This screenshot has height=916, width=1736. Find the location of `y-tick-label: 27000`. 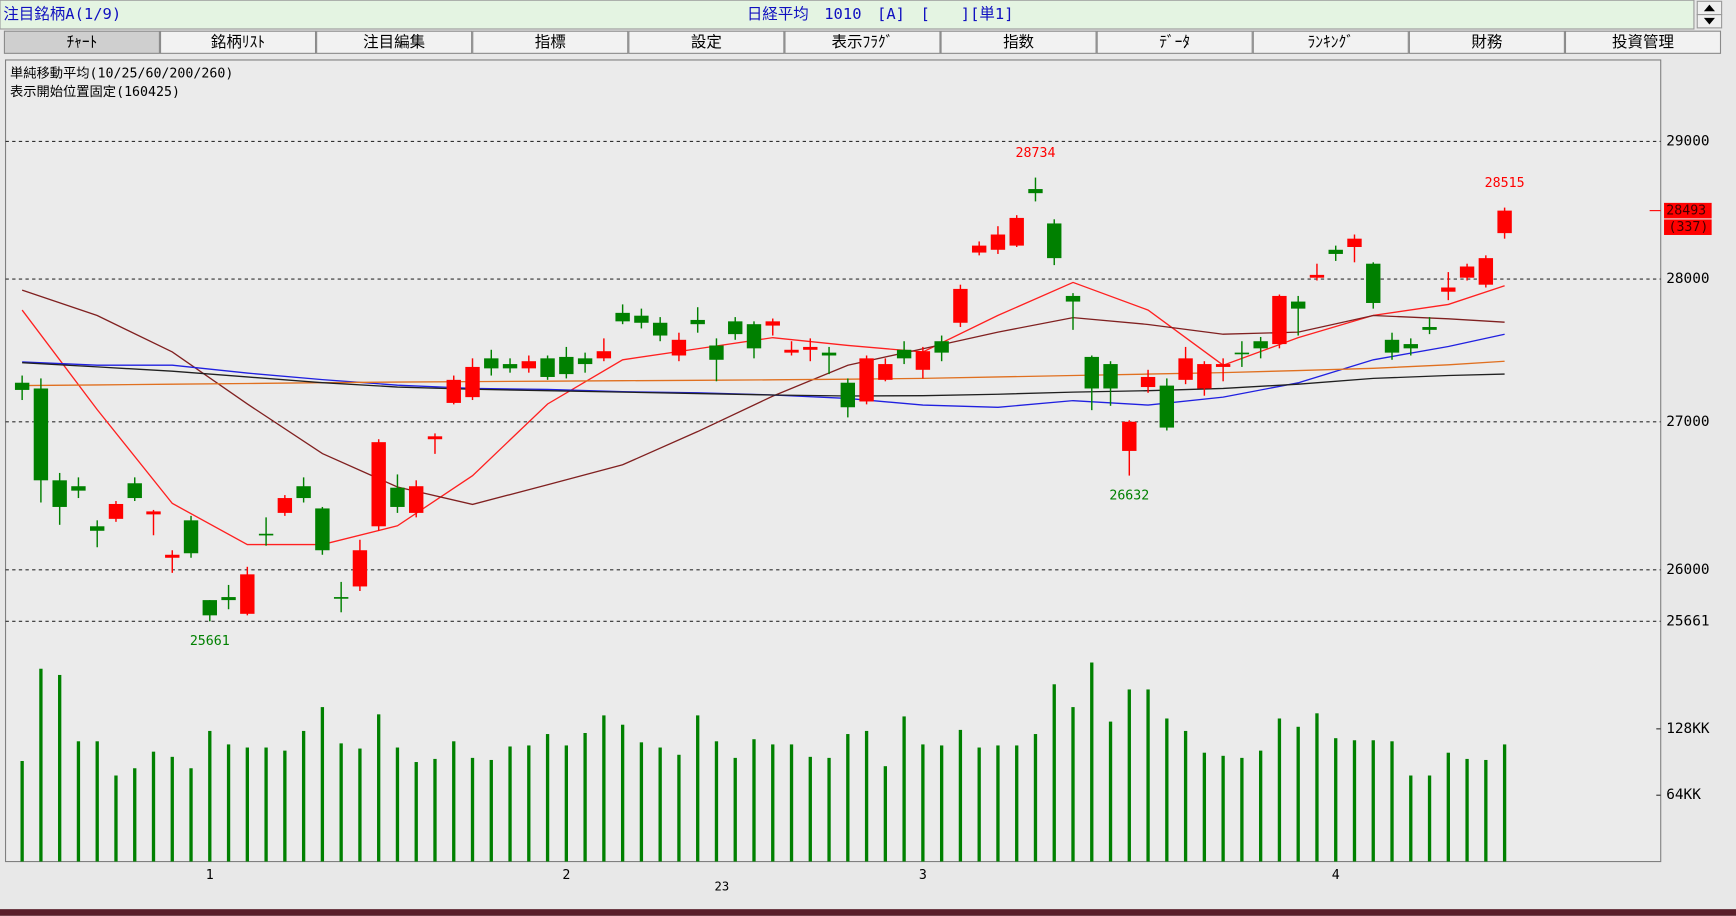

y-tick-label: 27000 is located at coordinates (1687, 422).